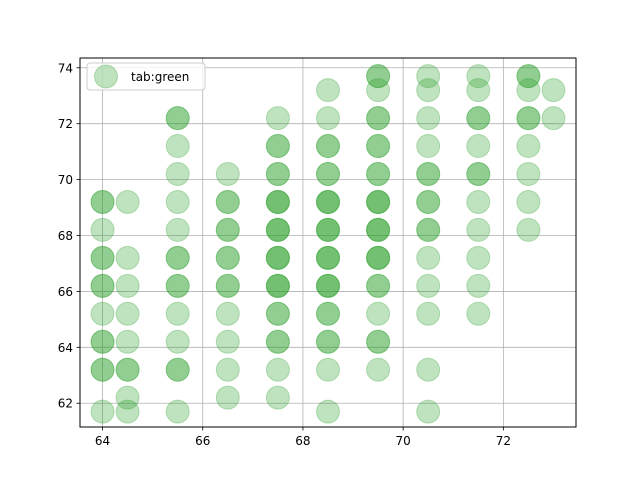  I want to click on legend-box, so click(146, 76).